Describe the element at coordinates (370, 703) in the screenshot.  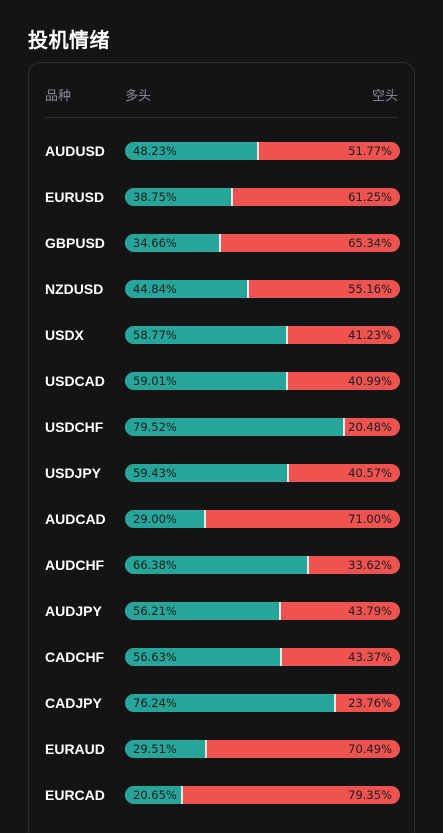
I see `short-percent: 23.76%` at that location.